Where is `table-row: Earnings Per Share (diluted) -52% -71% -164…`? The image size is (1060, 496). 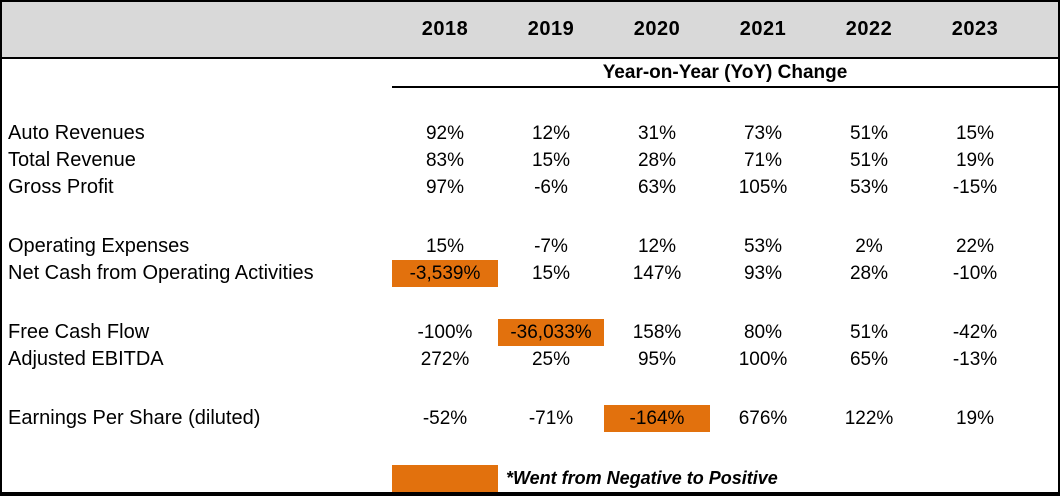 table-row: Earnings Per Share (diluted) -52% -71% -164… is located at coordinates (530, 418).